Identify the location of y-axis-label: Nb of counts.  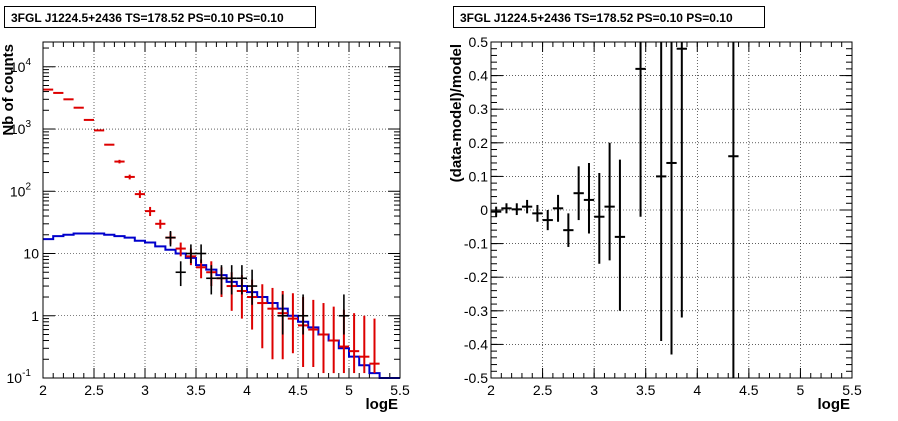
(8, 90).